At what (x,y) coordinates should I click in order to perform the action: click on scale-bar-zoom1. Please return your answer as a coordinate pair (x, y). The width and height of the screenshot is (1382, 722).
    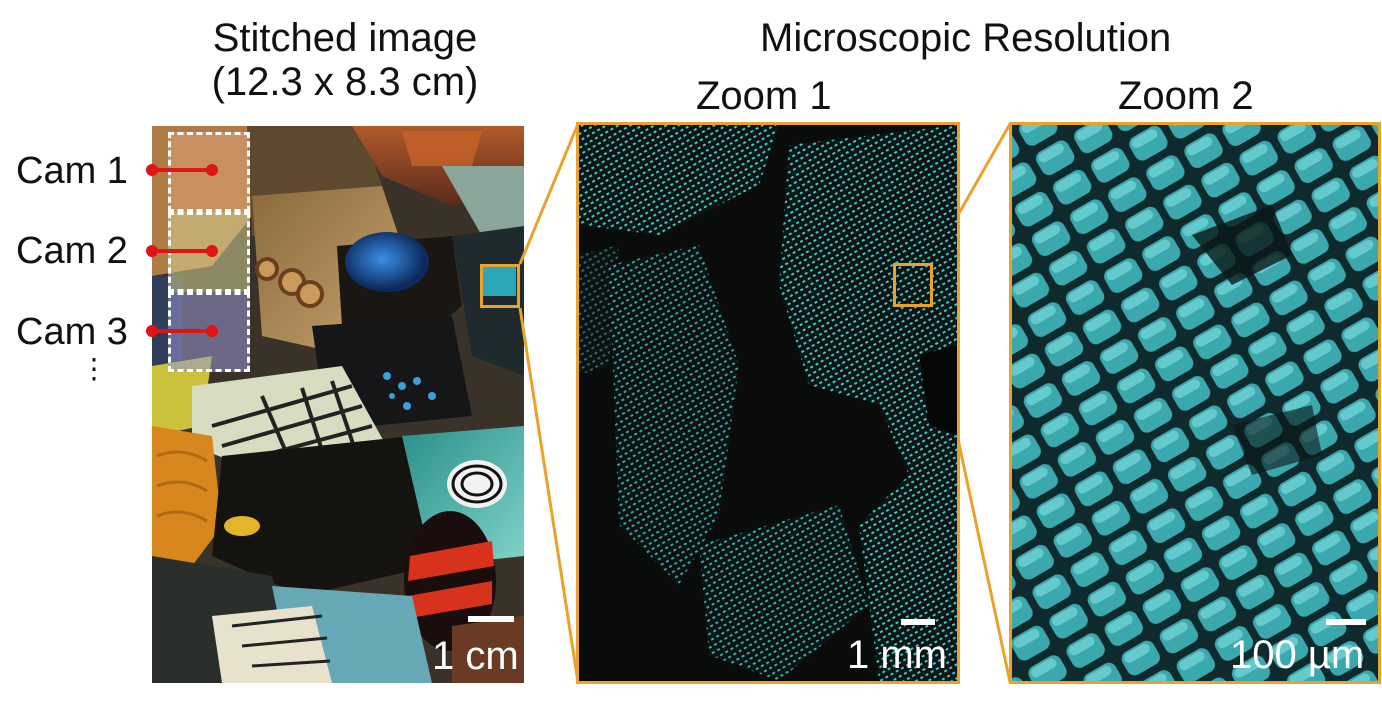
    Looking at the image, I should click on (918, 622).